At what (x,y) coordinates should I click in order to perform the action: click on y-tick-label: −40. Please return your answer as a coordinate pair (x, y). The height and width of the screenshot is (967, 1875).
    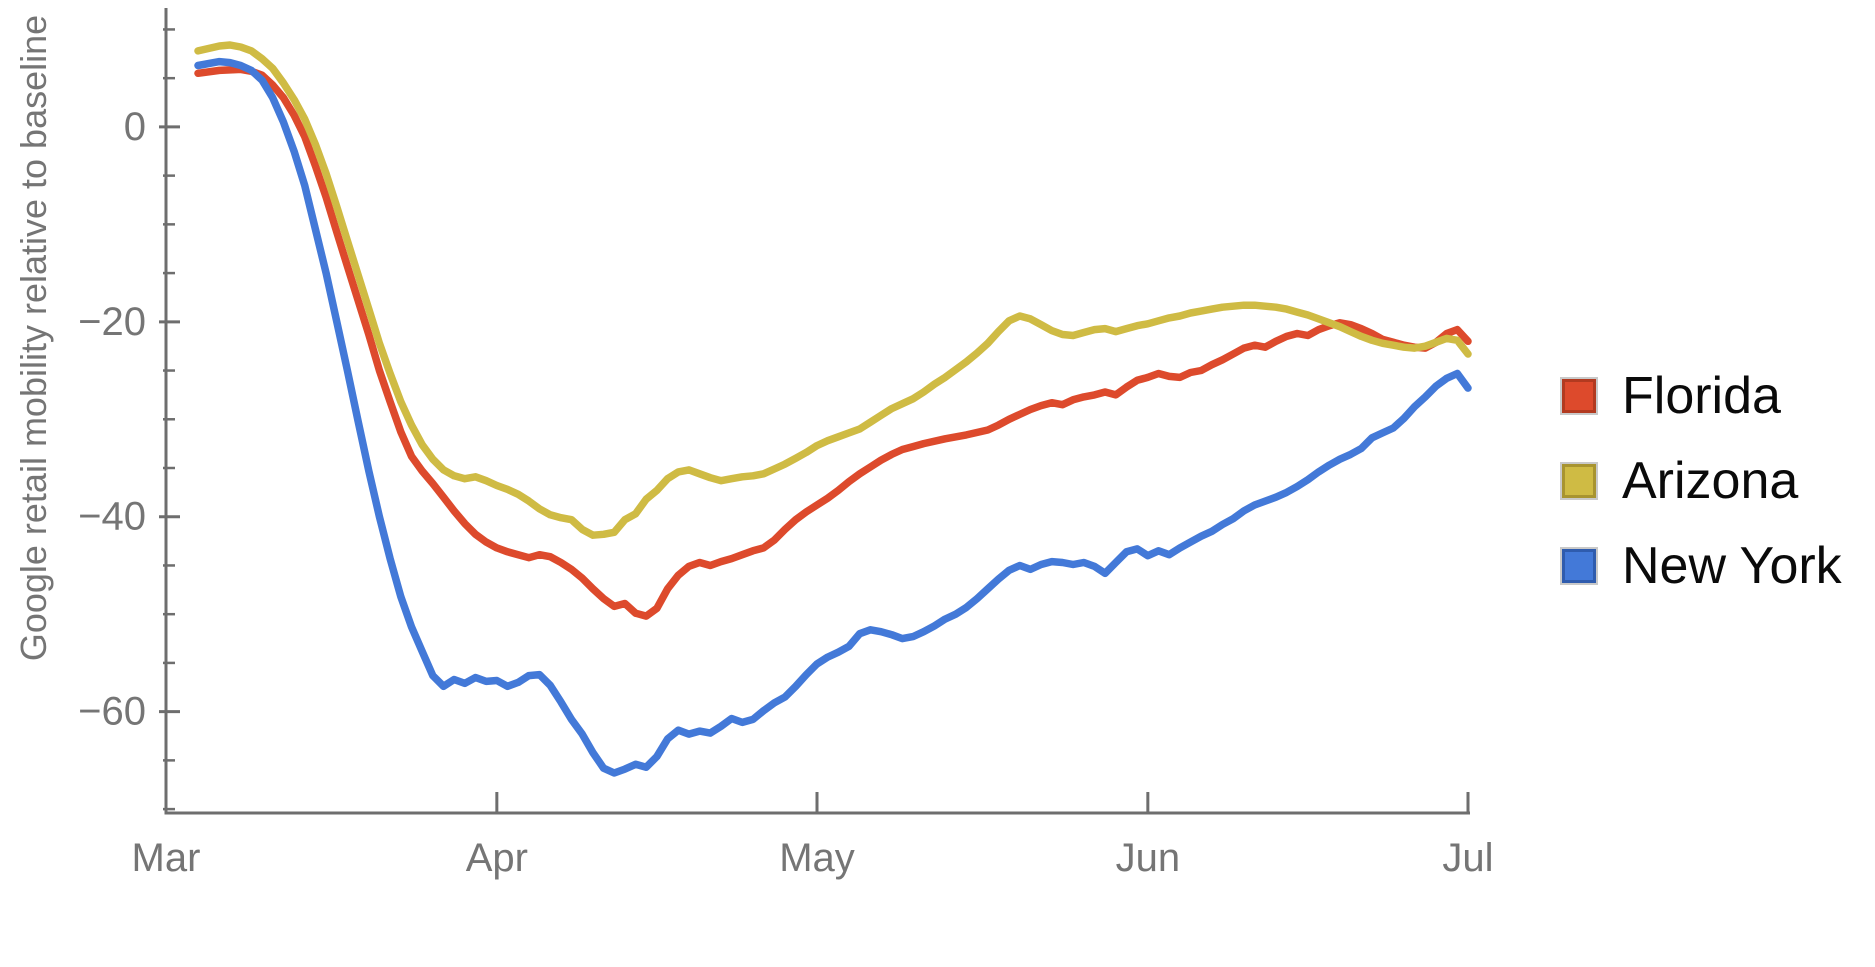
    Looking at the image, I should click on (112, 517).